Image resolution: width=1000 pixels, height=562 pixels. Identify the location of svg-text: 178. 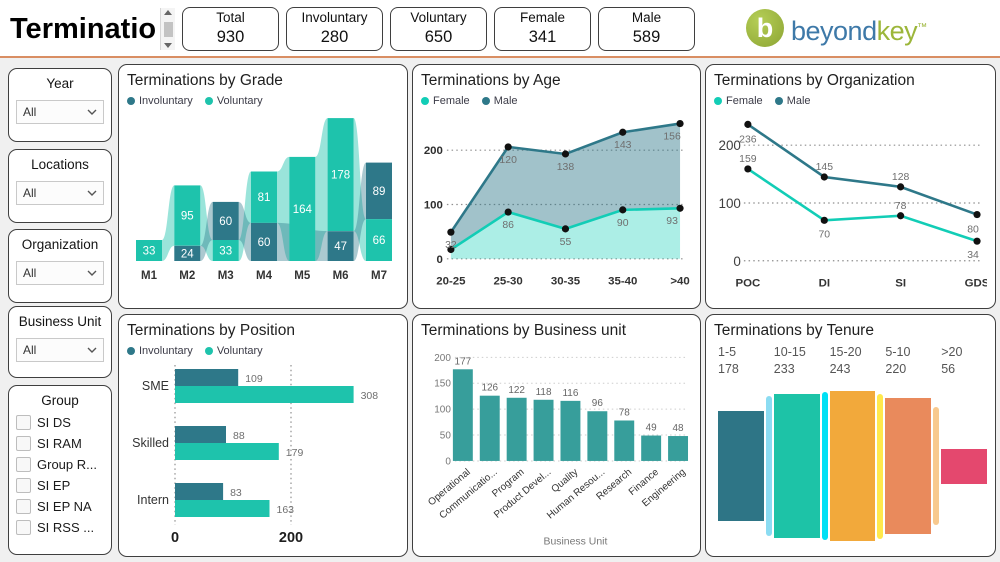
(340, 176).